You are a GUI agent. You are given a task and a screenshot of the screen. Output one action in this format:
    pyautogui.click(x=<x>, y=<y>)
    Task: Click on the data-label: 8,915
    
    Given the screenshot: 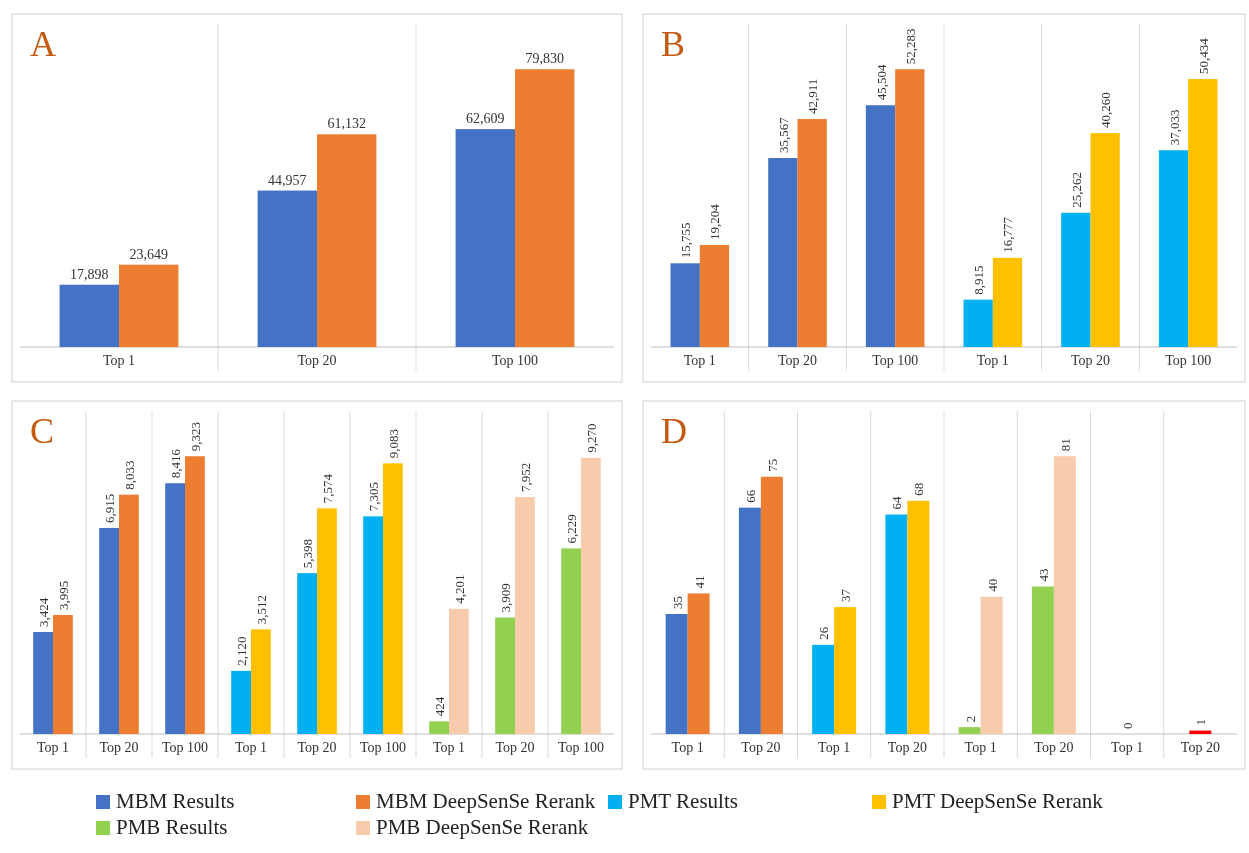 What is the action you would take?
    pyautogui.click(x=979, y=280)
    